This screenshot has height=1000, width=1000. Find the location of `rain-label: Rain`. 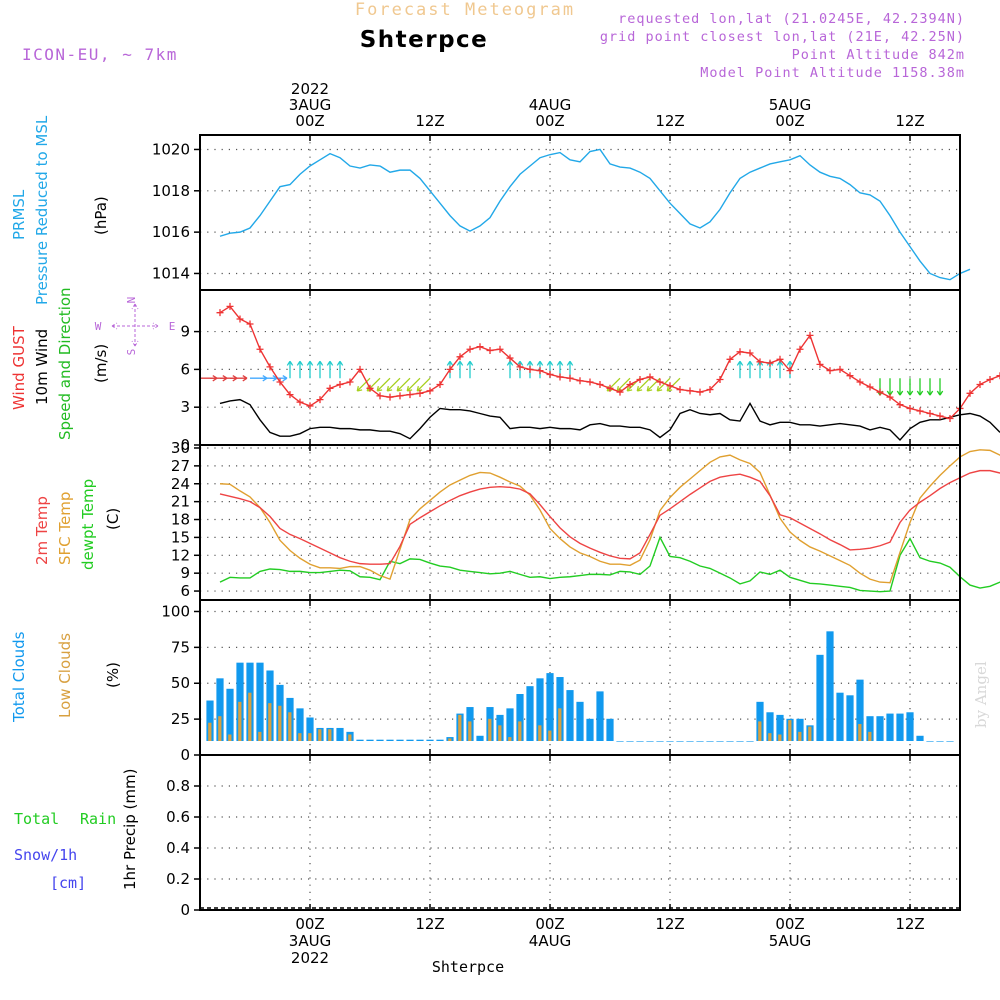

rain-label: Rain is located at coordinates (98, 819).